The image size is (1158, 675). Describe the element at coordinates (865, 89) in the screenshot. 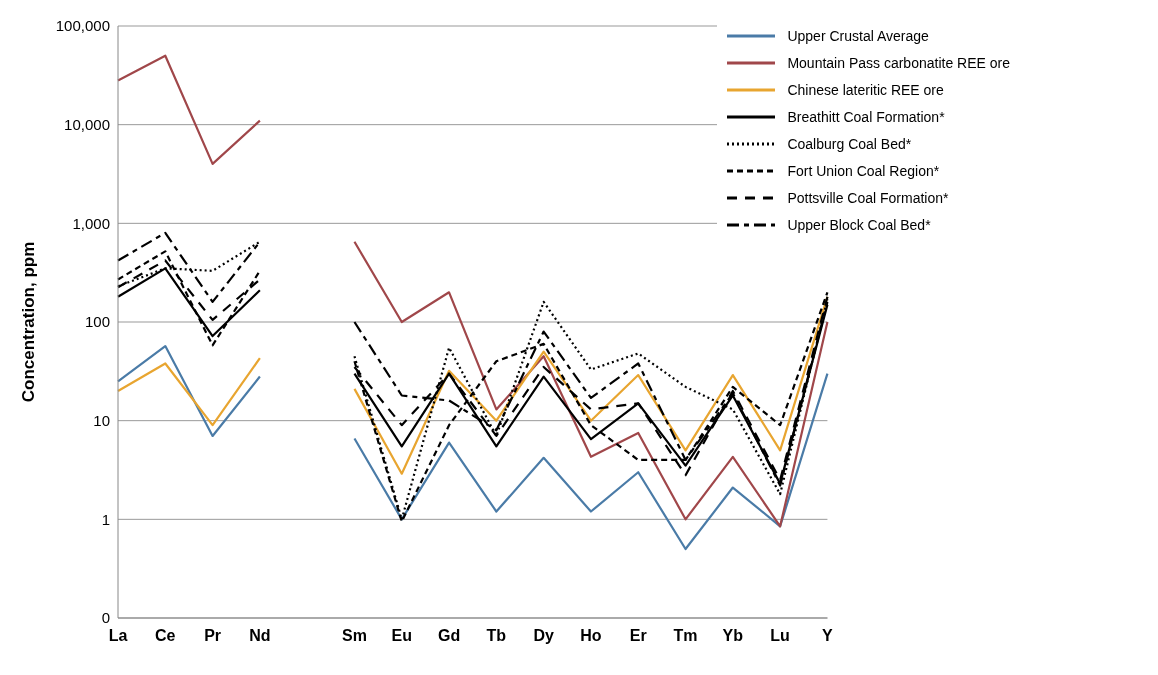

I see `legend-label: Chinese lateritic REE ore` at that location.